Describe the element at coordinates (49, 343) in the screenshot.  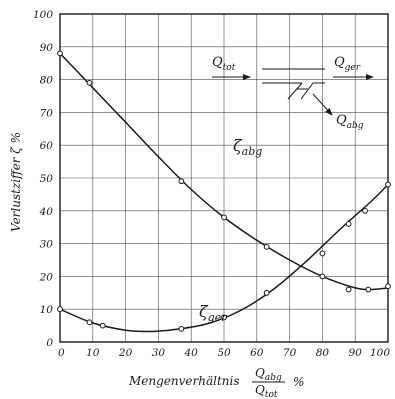
I see `y-tick-label: 0` at that location.